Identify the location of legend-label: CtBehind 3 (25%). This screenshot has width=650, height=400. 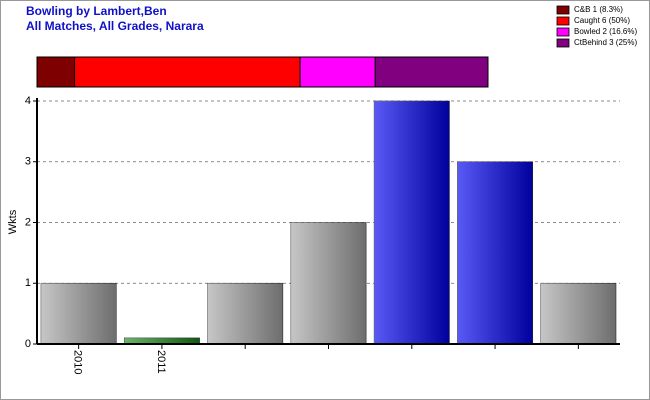
(605, 42).